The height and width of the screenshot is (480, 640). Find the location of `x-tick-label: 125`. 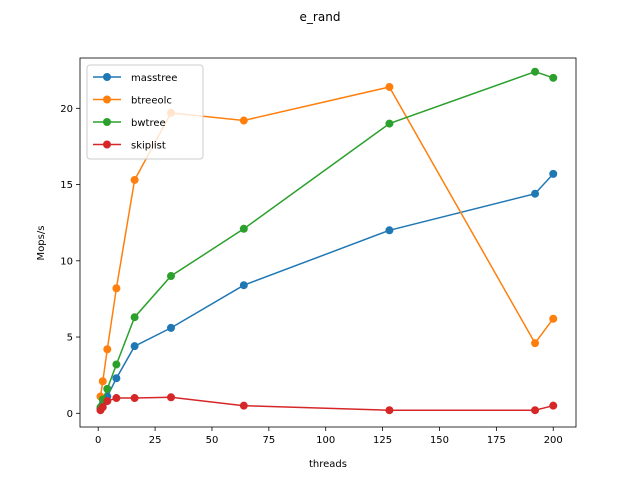

x-tick-label: 125 is located at coordinates (382, 440).